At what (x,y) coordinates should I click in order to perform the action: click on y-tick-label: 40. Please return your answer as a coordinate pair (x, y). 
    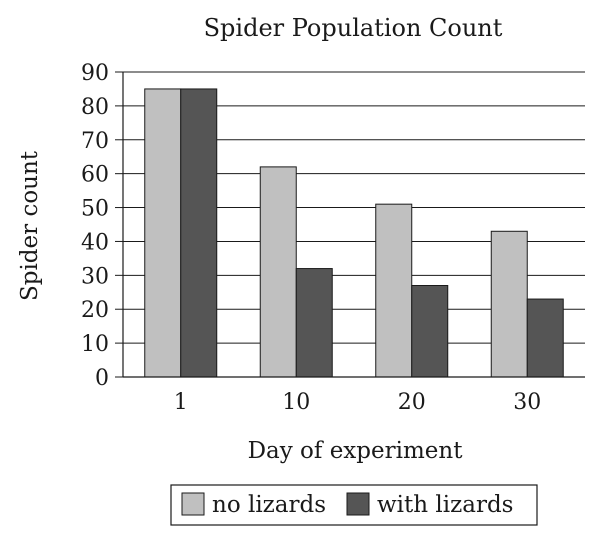
    Looking at the image, I should click on (95, 242).